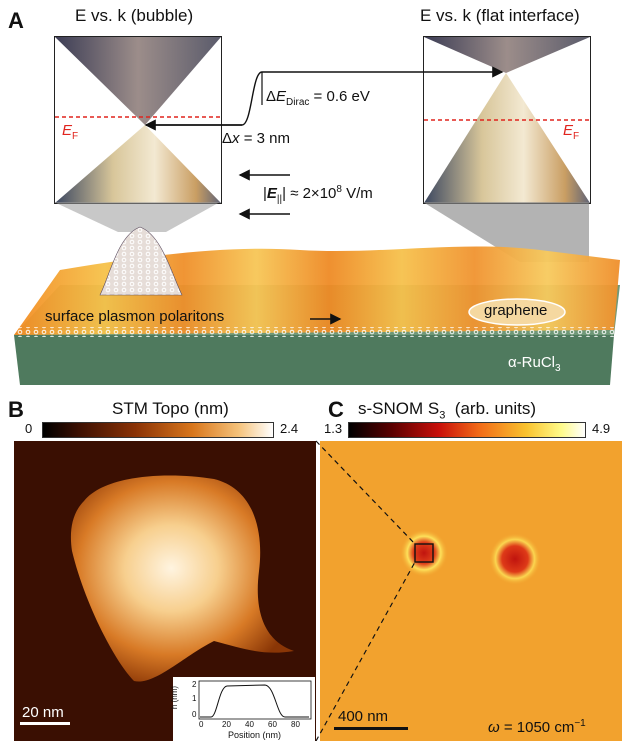 The width and height of the screenshot is (624, 746). Describe the element at coordinates (43, 712) in the screenshot. I see `stm-scalebar-label: 20 nm` at that location.